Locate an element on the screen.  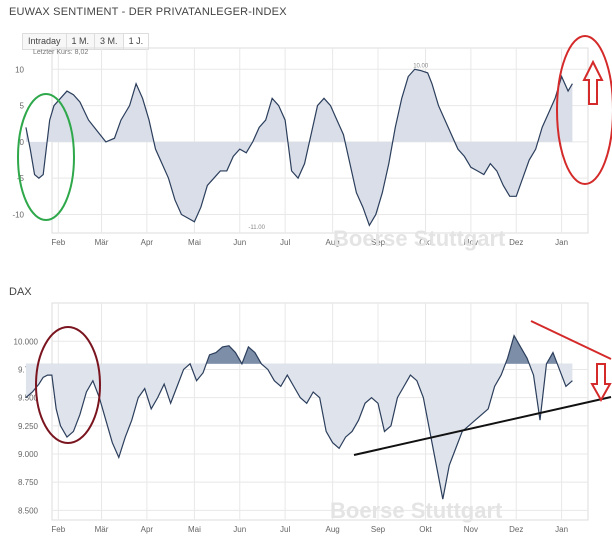
series-area-above-baseline is located at coordinates (382, 349).